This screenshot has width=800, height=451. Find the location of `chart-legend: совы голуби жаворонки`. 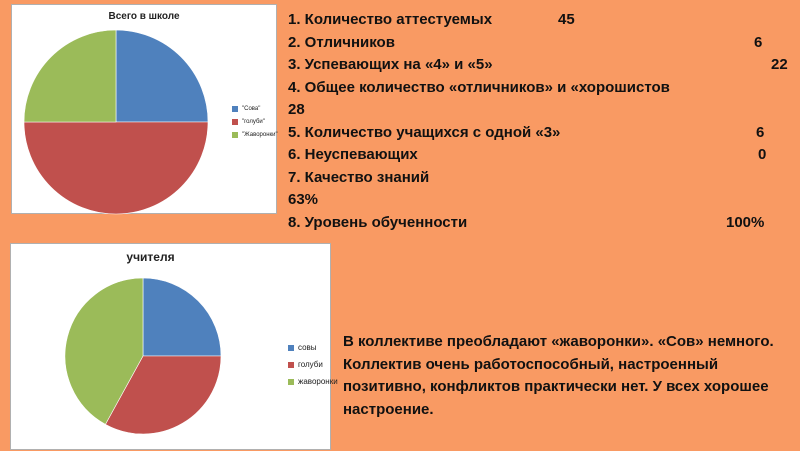

chart-legend: совы голуби жаворонки is located at coordinates (313, 364).